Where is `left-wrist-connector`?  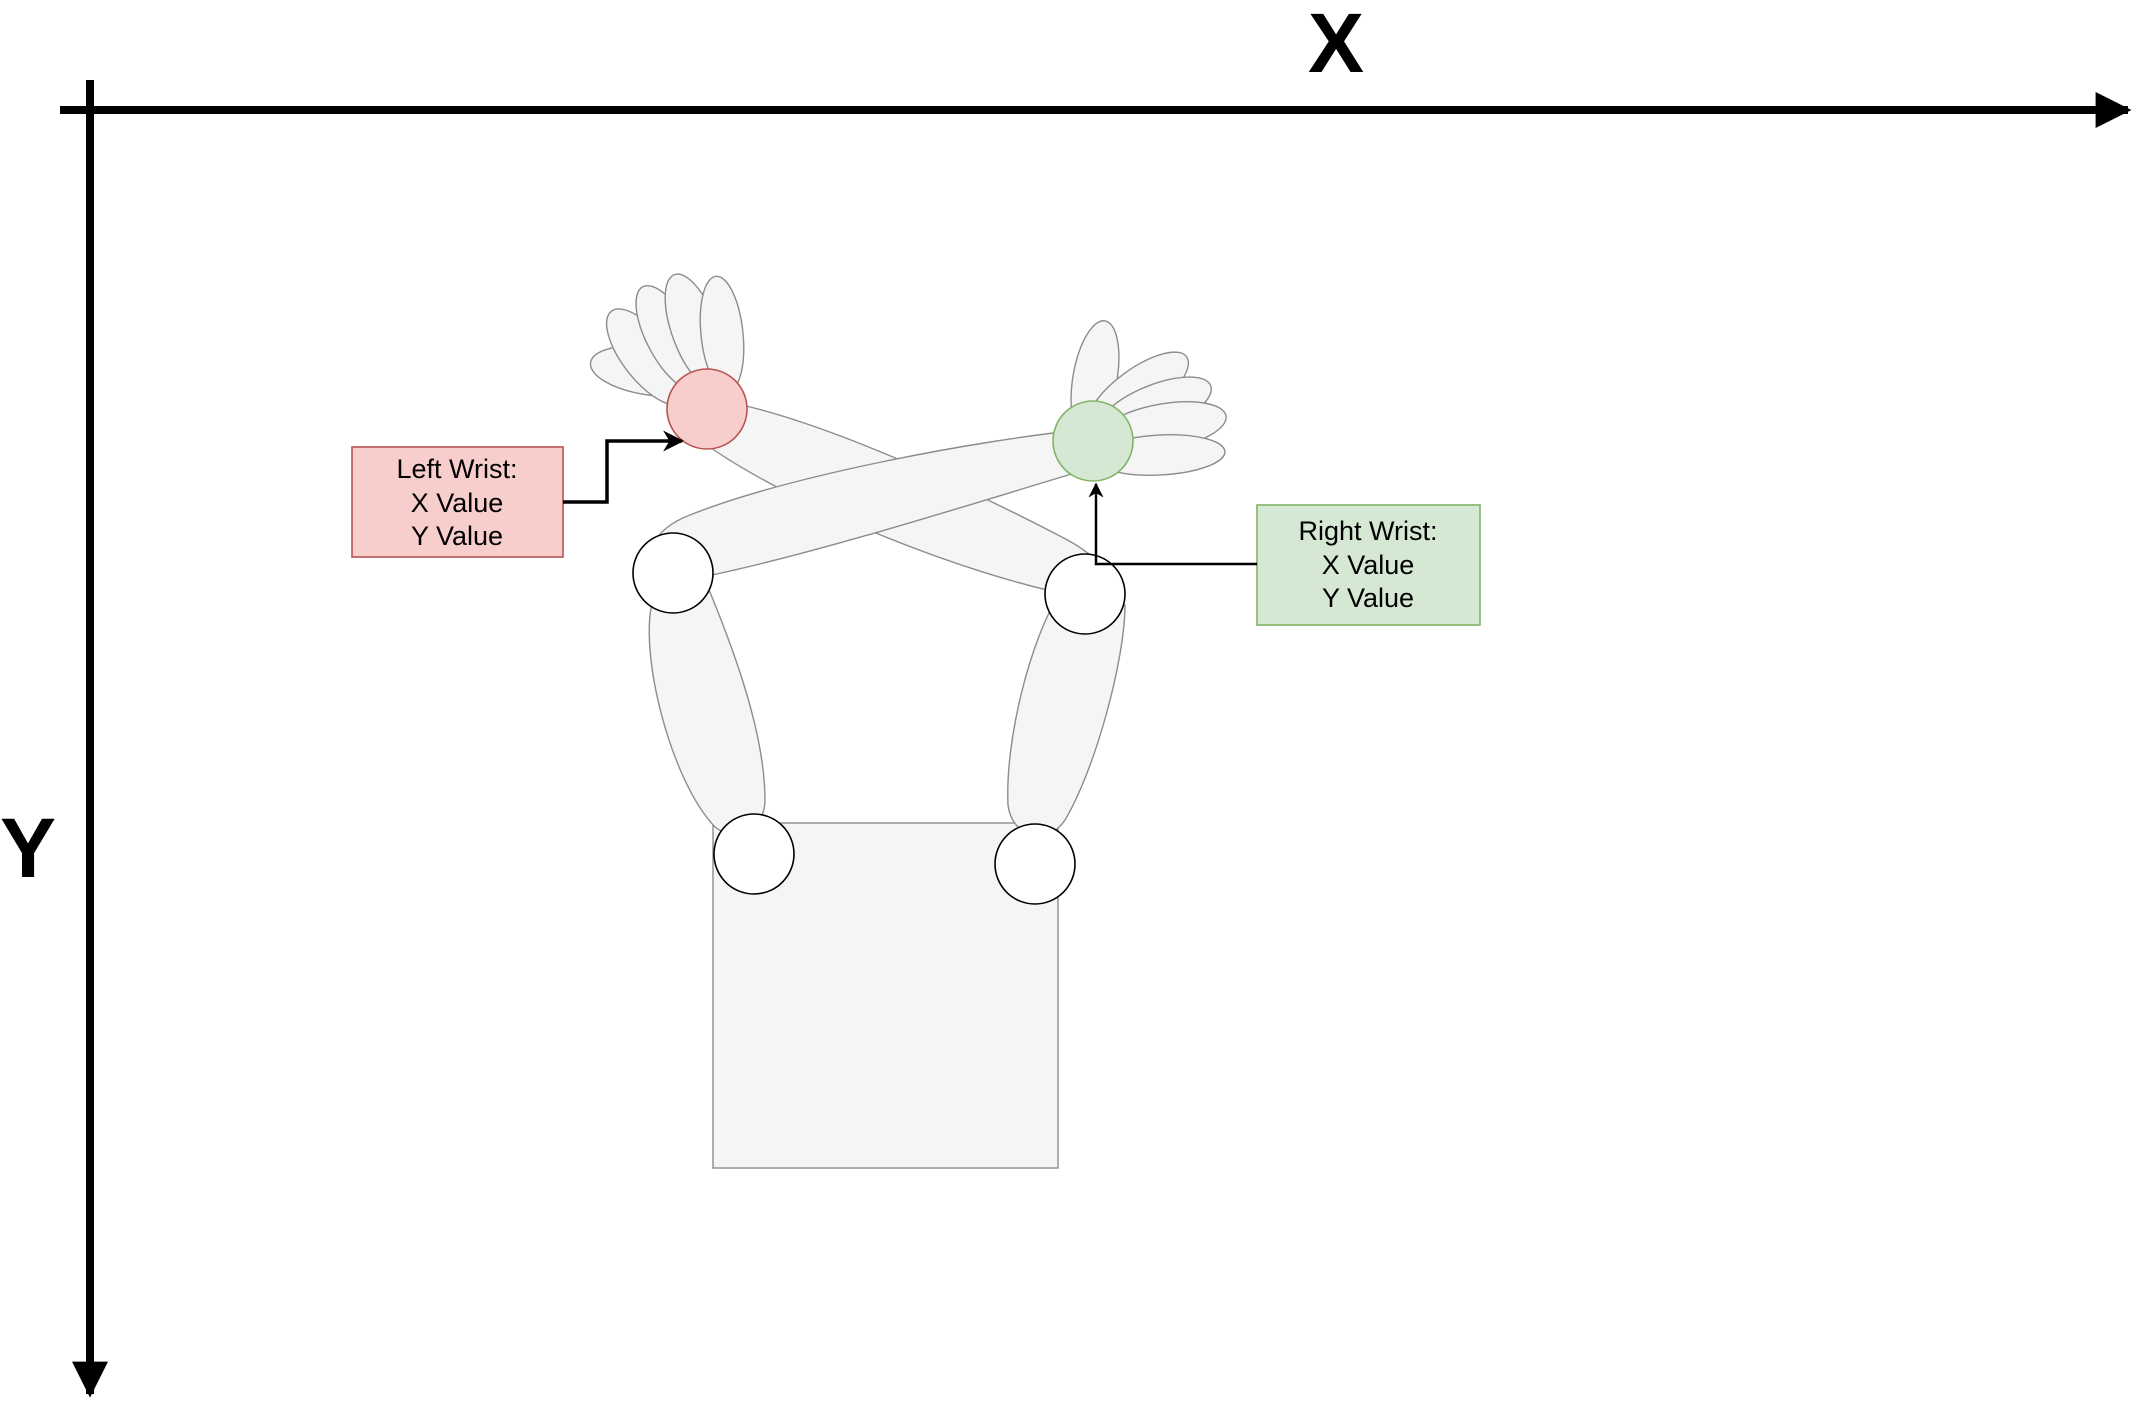 left-wrist-connector is located at coordinates (624, 467).